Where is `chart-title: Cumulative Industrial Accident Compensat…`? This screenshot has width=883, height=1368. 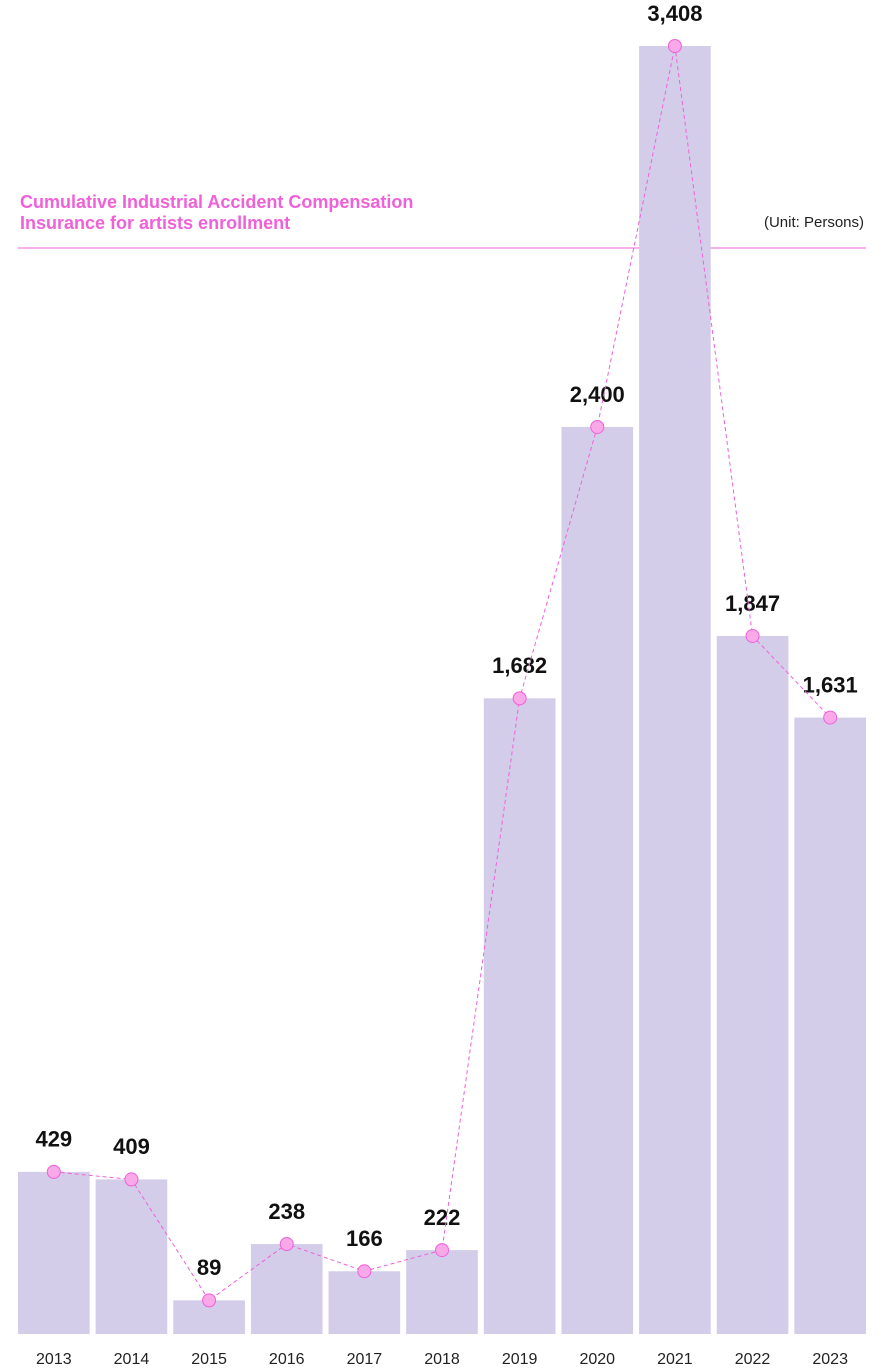
chart-title: Cumulative Industrial Accident Compensat… is located at coordinates (217, 212).